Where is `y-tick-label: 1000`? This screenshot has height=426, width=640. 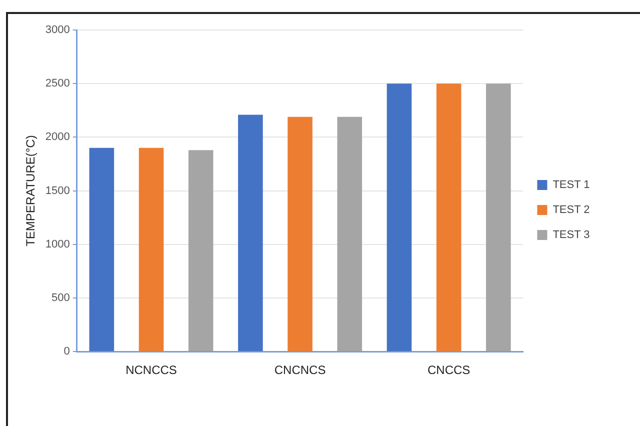 y-tick-label: 1000 is located at coordinates (57, 244).